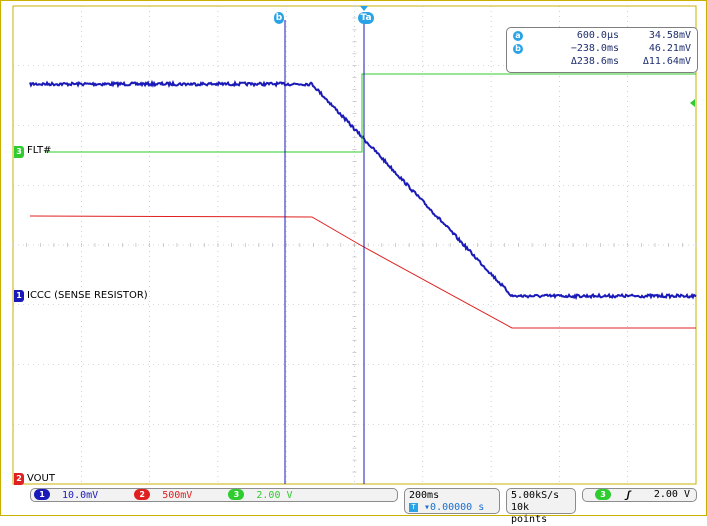  What do you see at coordinates (142, 494) in the screenshot?
I see `ch2-chip: 2` at bounding box center [142, 494].